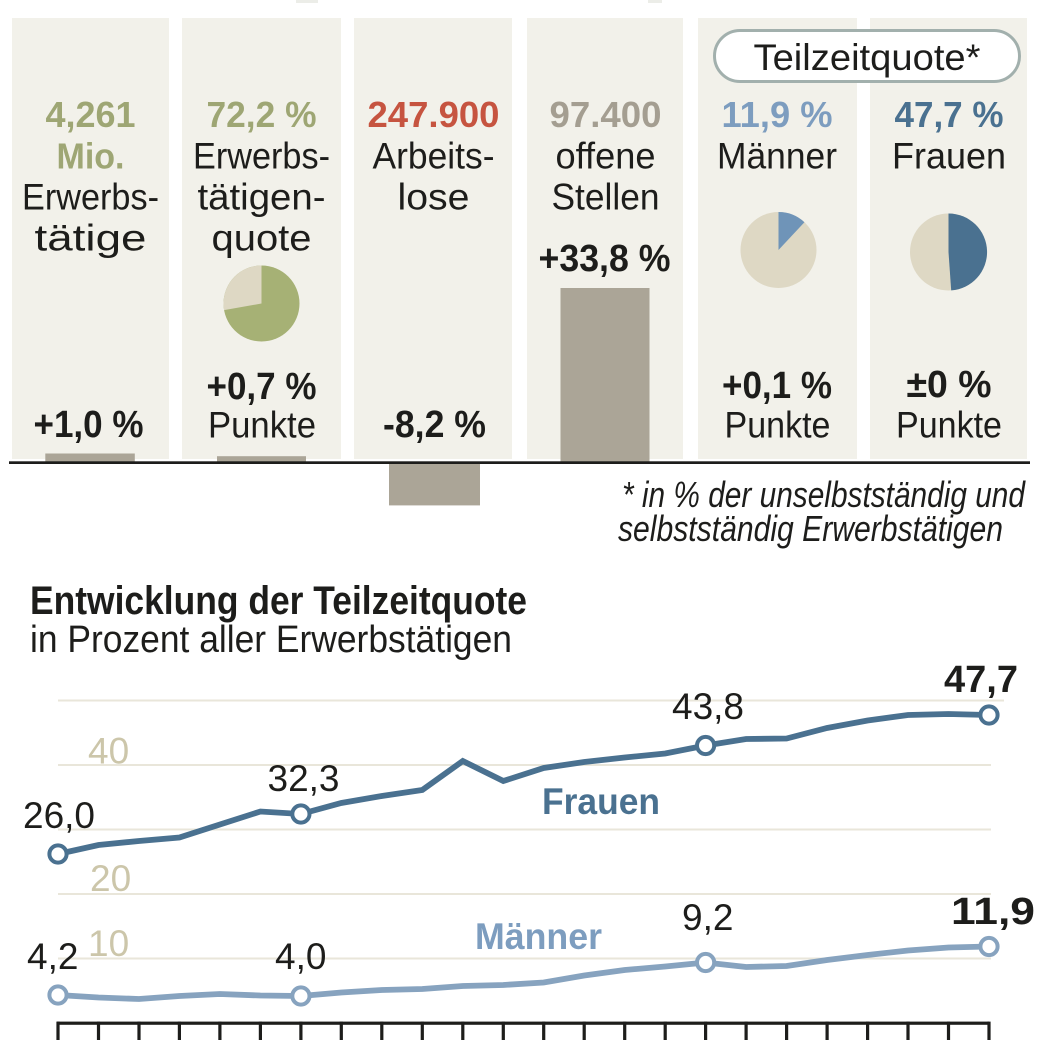 The image size is (1040, 1040). Describe the element at coordinates (434, 156) in the screenshot. I see `svg-text: Arbeits-` at that location.